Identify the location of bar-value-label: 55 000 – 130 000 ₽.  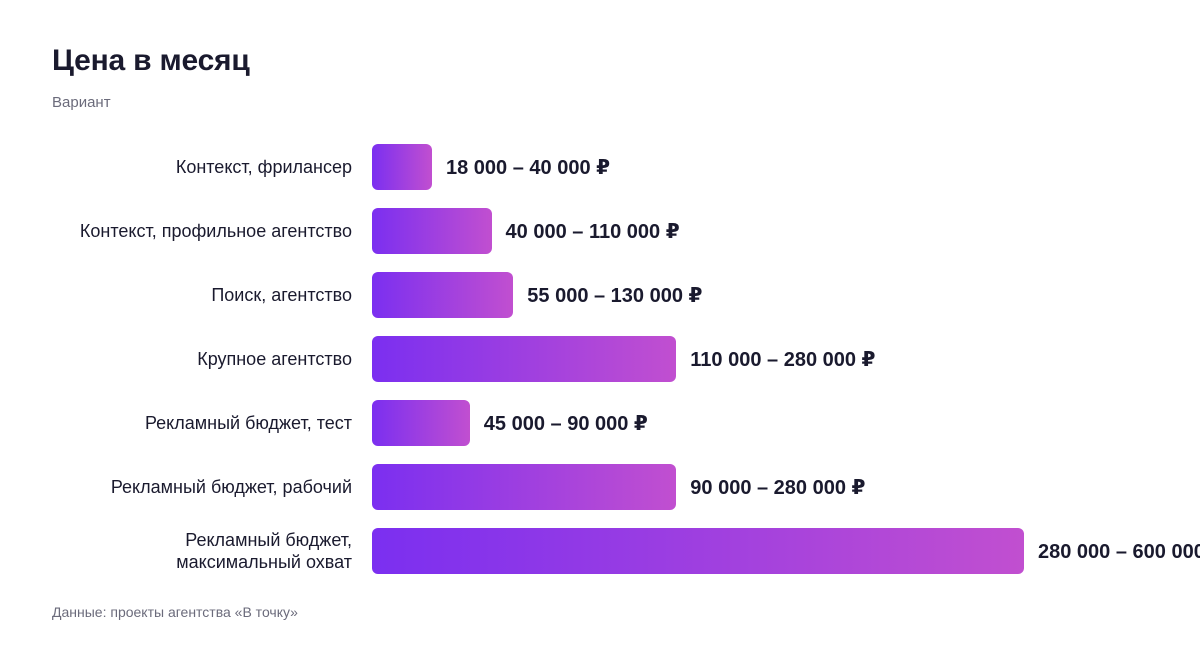
(615, 296).